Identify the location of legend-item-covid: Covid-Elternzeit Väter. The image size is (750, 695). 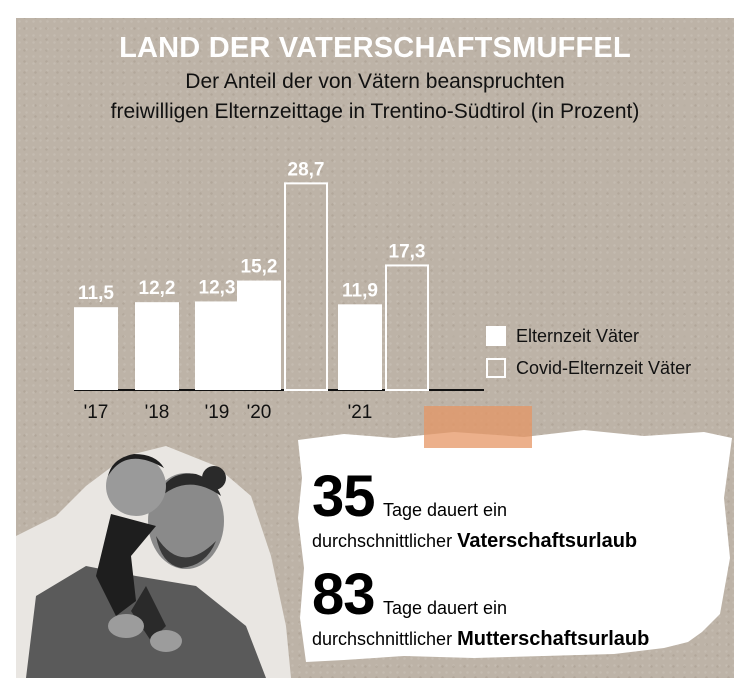
(588, 368).